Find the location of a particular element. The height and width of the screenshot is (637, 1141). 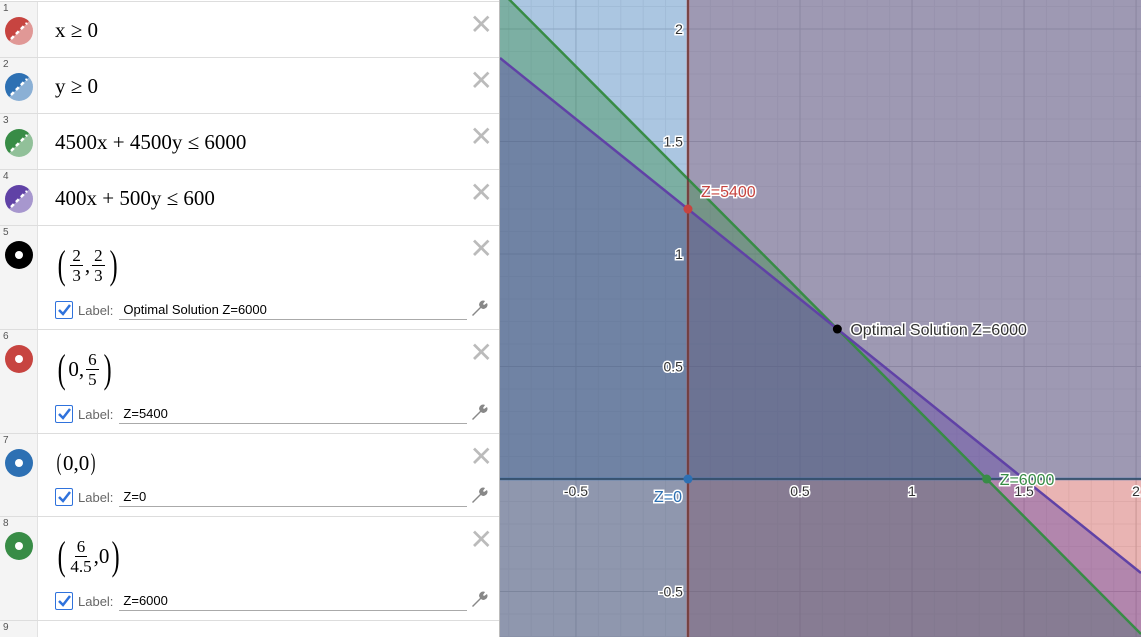

expression-row: 4 ✕ 400x + 500y ≤ 600 is located at coordinates (249, 197).